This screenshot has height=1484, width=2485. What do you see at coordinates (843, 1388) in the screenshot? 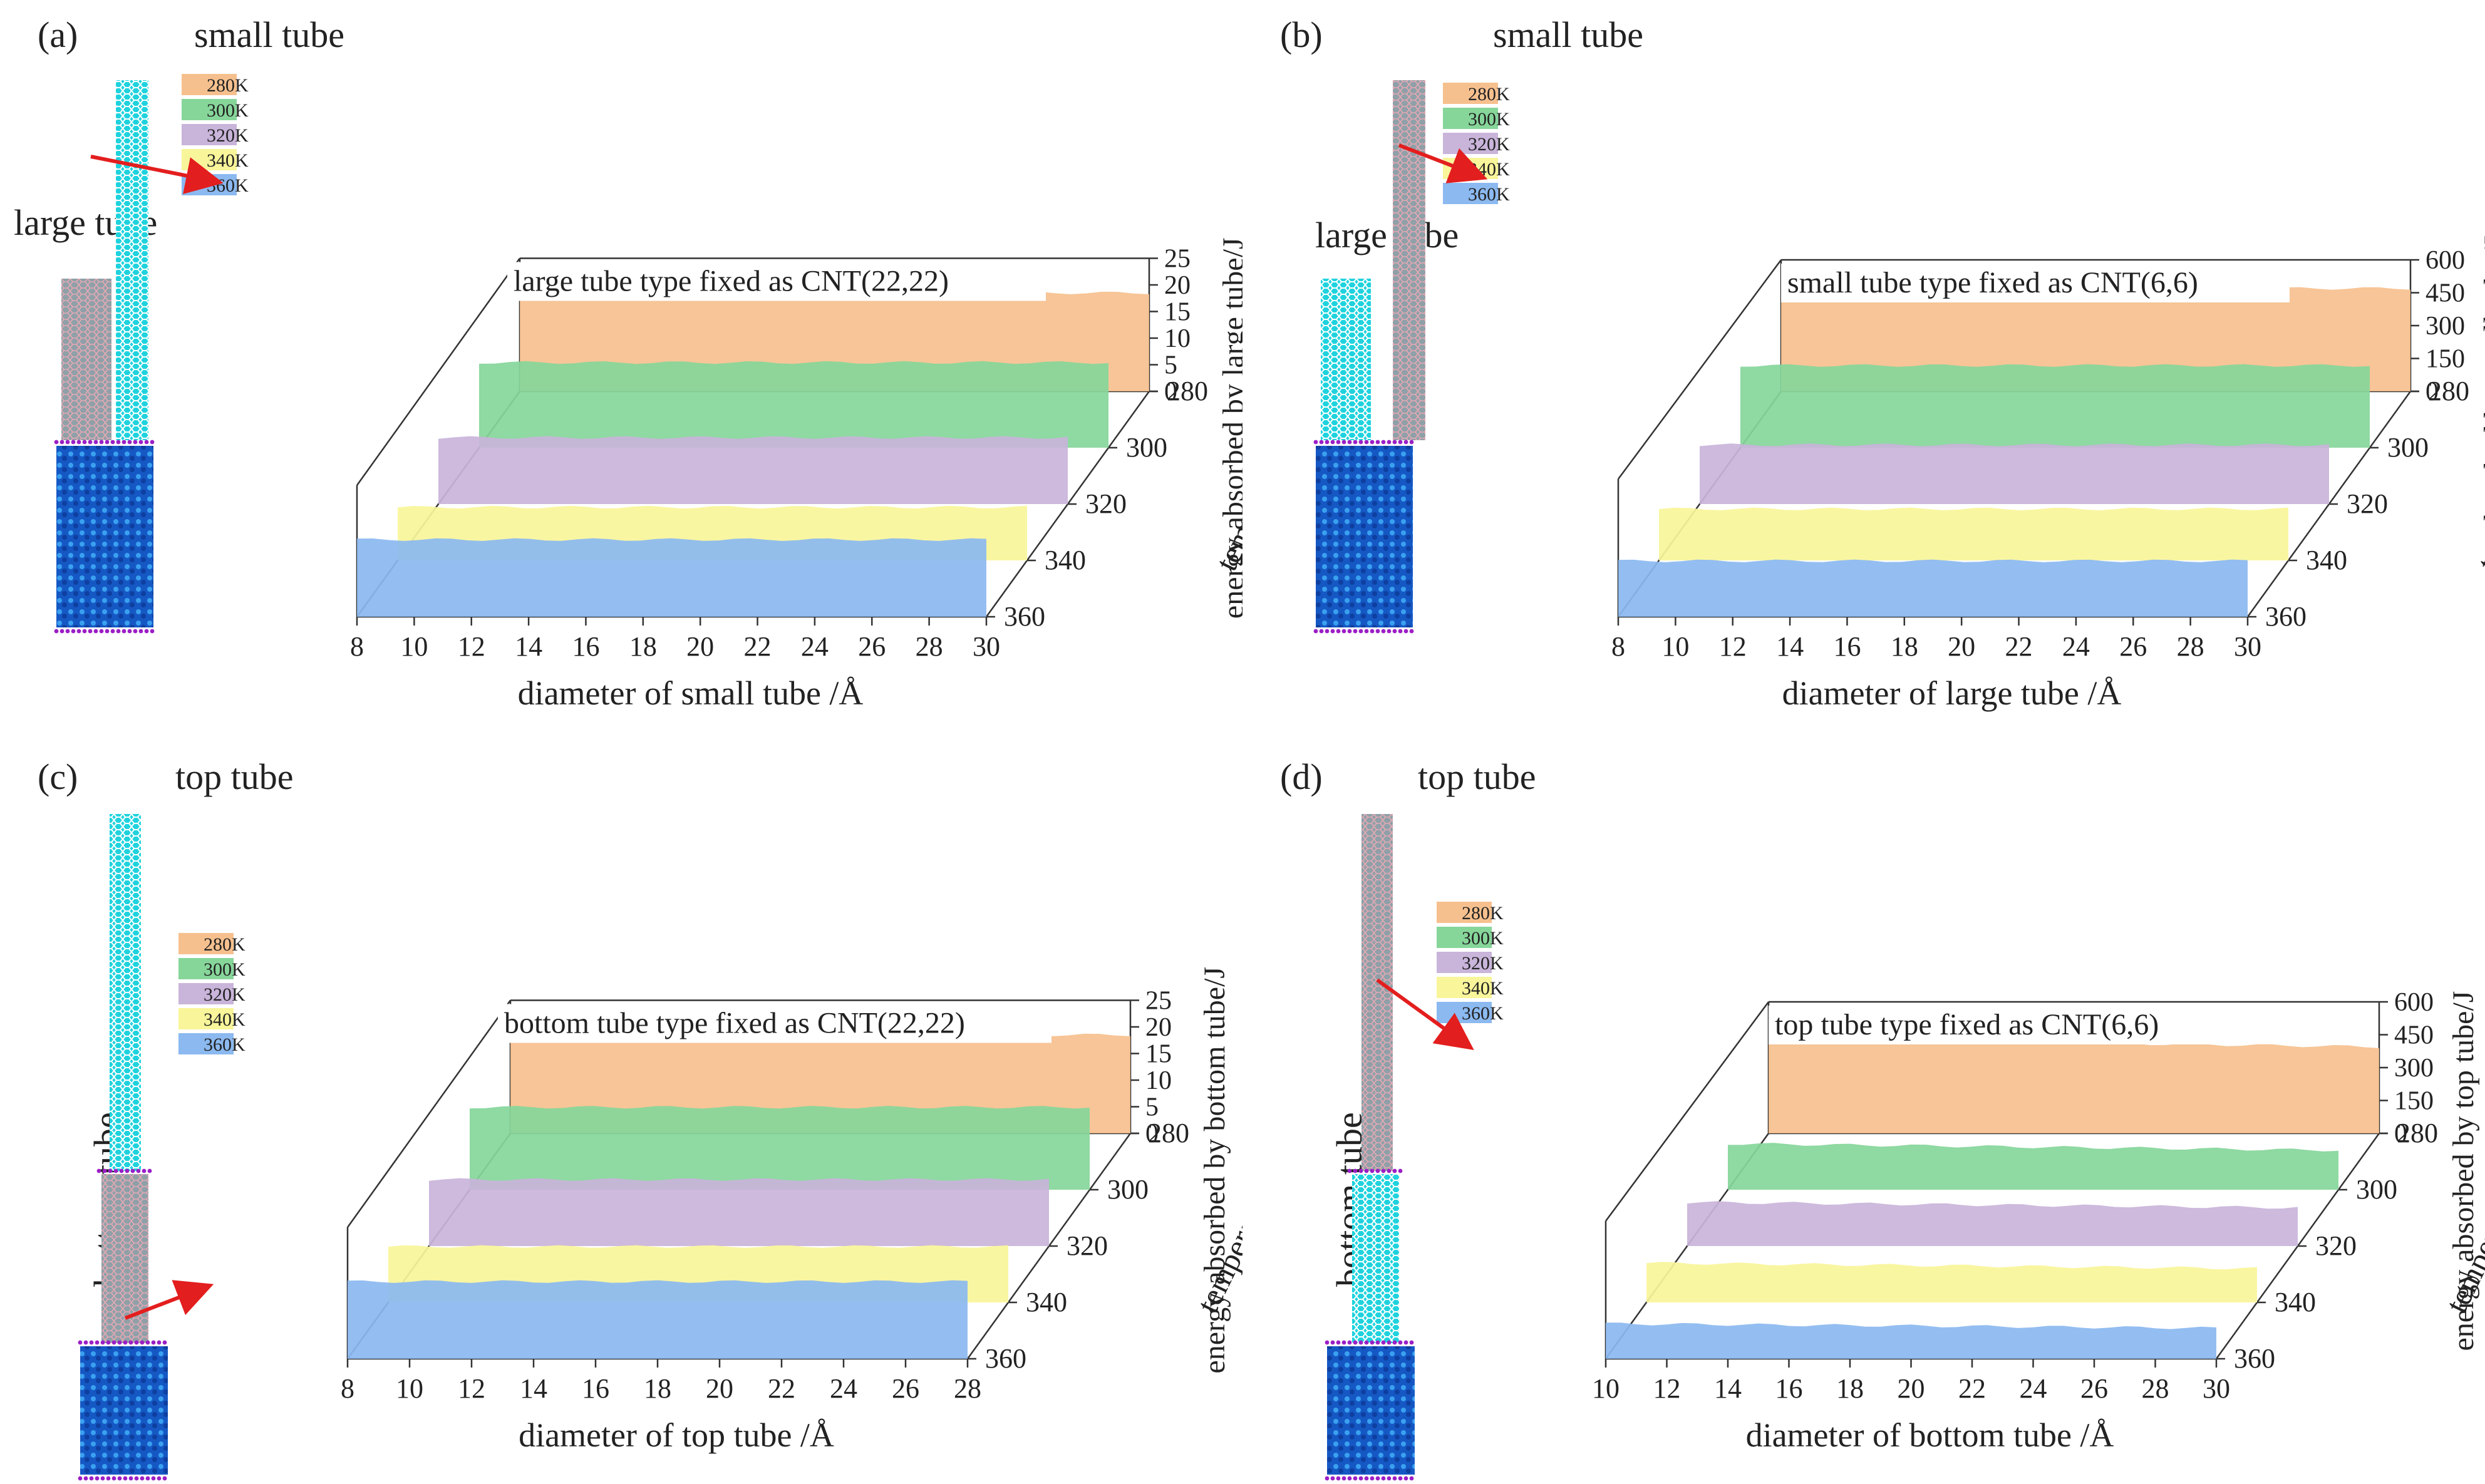
I see `x-tick-label: 24` at bounding box center [843, 1388].